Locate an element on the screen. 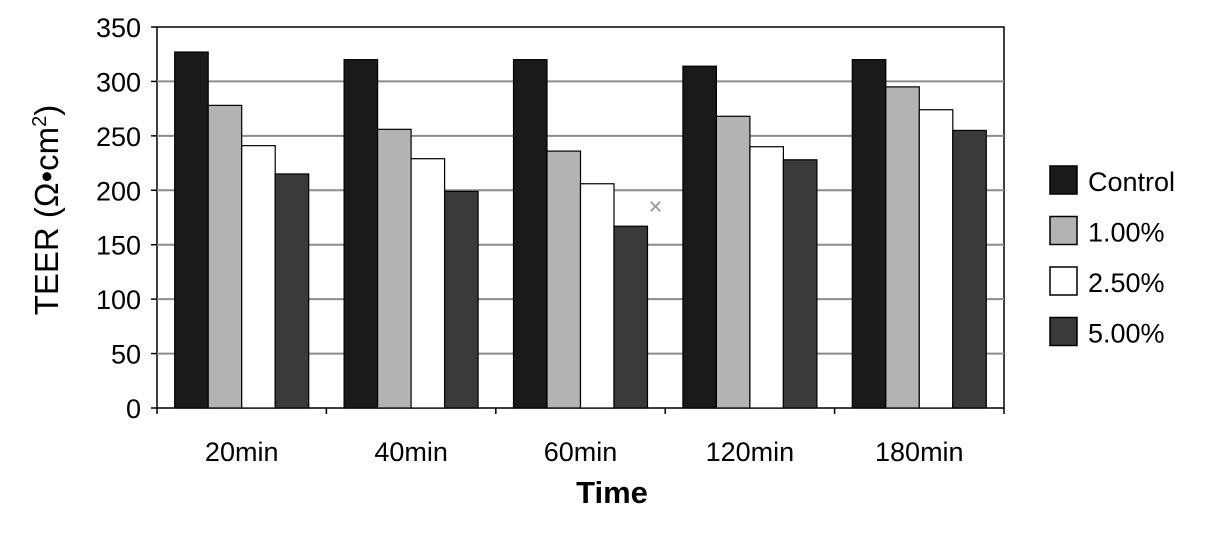 The height and width of the screenshot is (536, 1205). y-axis-title: TEER (Ω•cm2) is located at coordinates (46, 210).